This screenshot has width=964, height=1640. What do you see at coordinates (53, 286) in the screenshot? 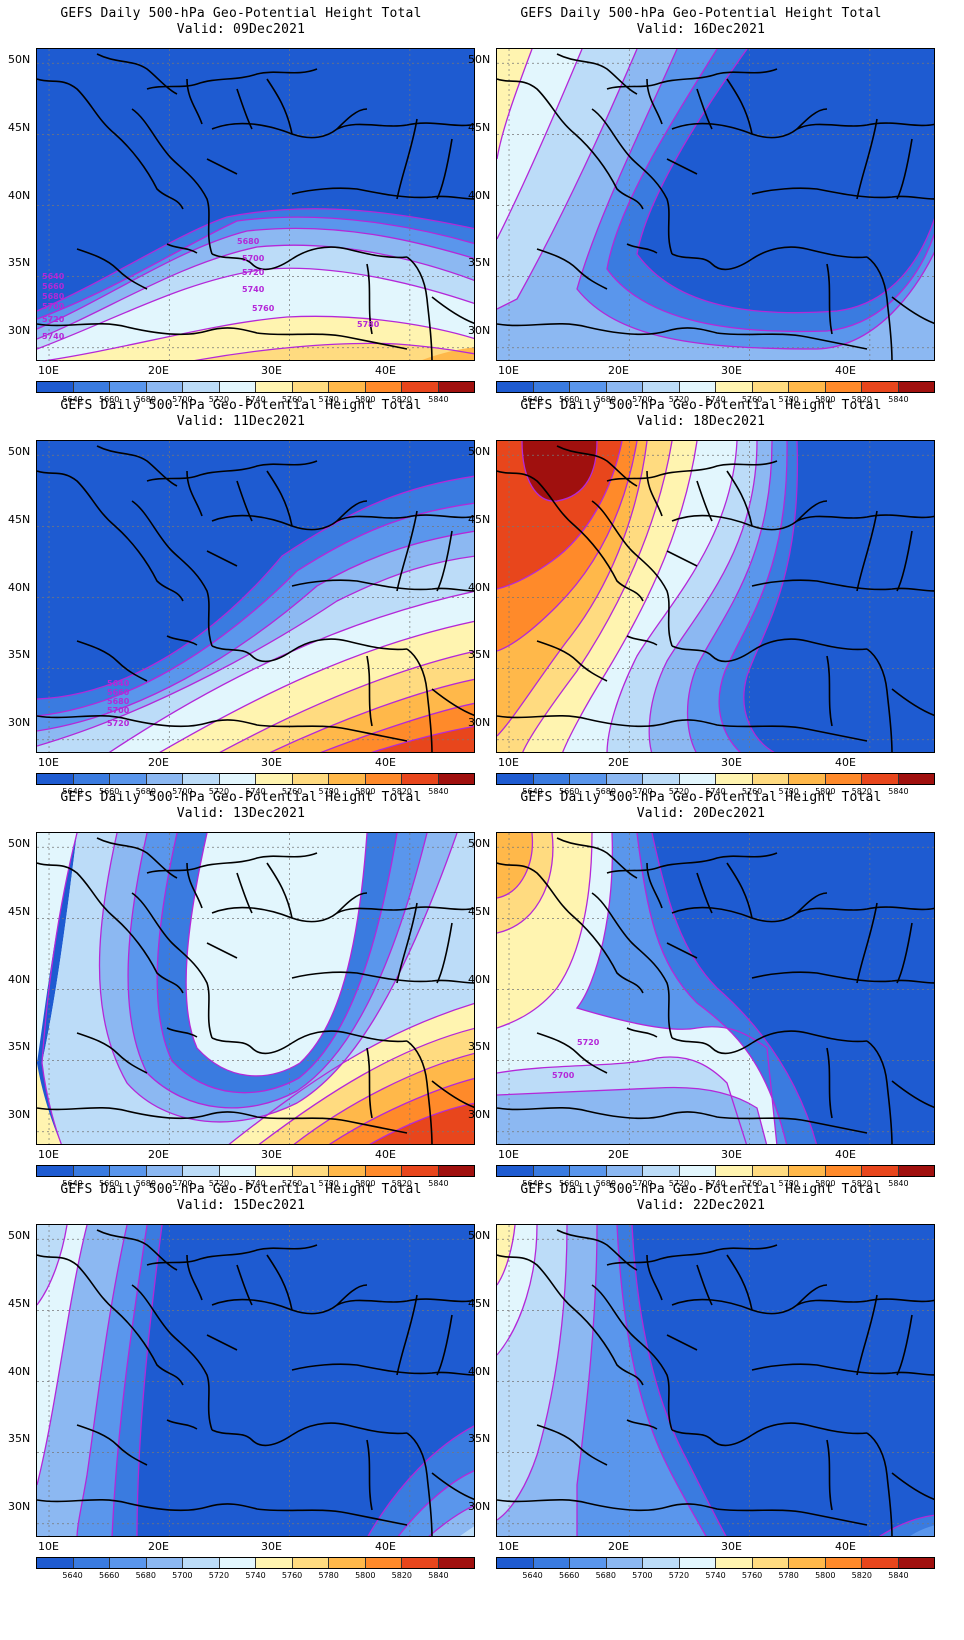
I see `contour-label: 5660` at bounding box center [53, 286].